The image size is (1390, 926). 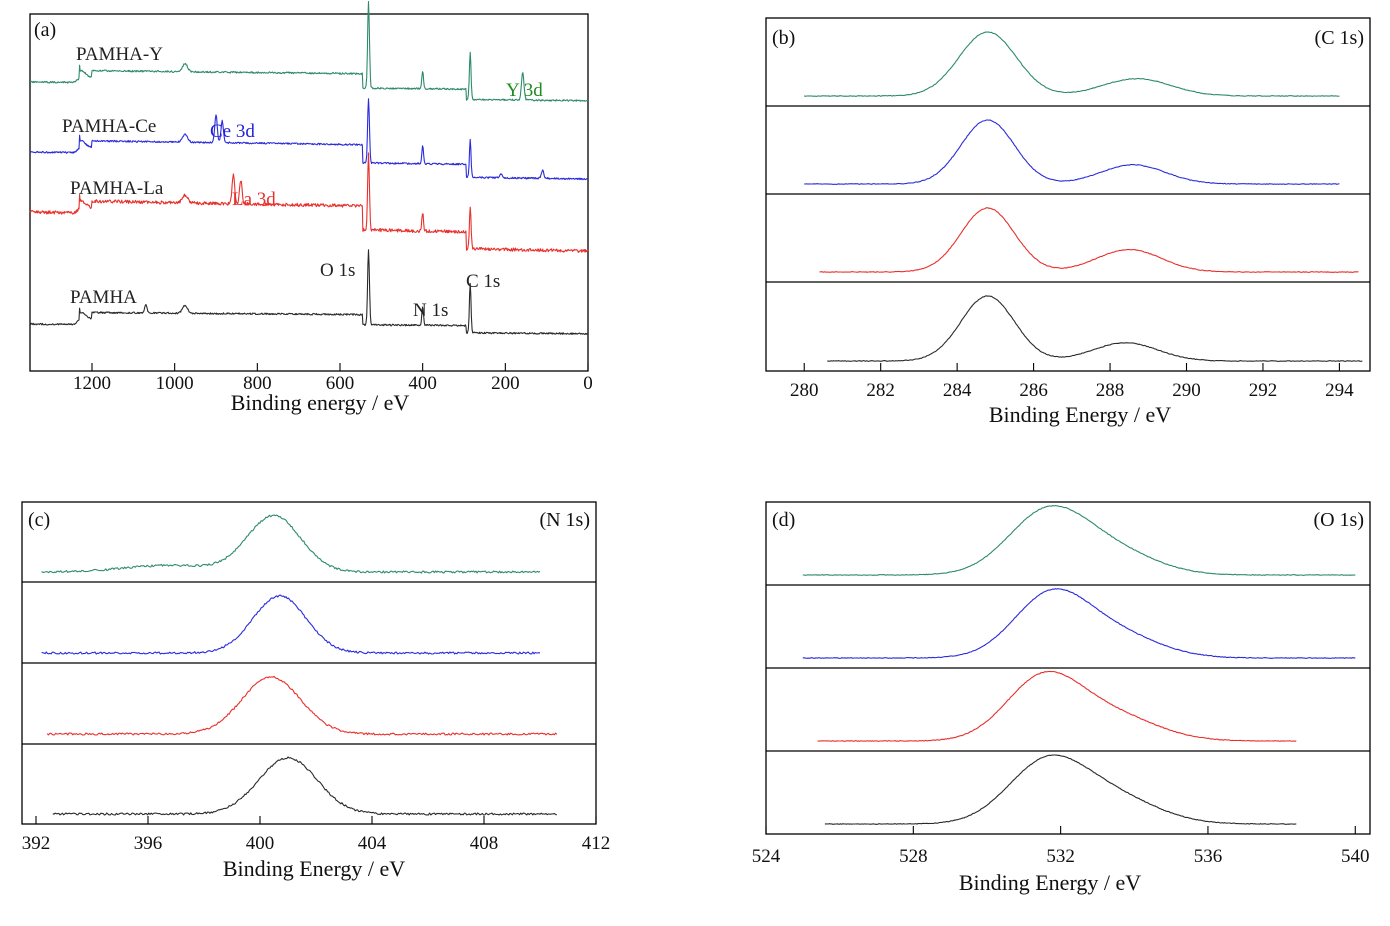 I want to click on series-label-pamha-y: PAMHA-Y, so click(x=119, y=54).